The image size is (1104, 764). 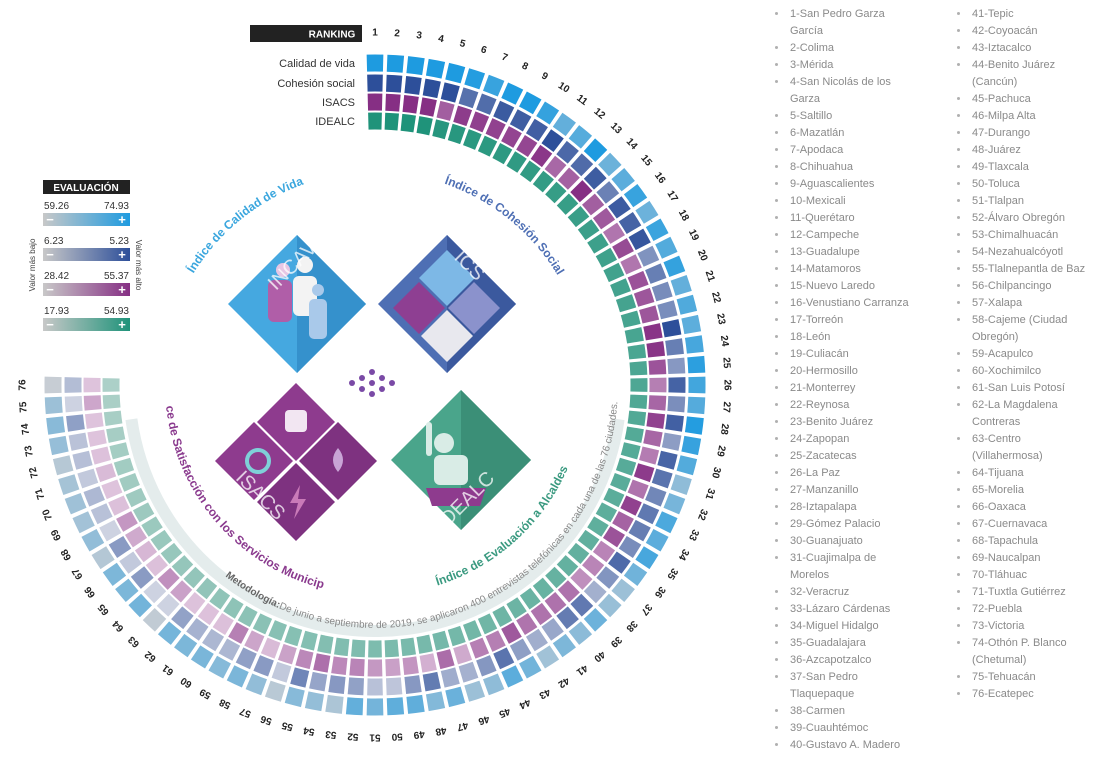 I want to click on rank-number: 22, so click(x=716, y=298).